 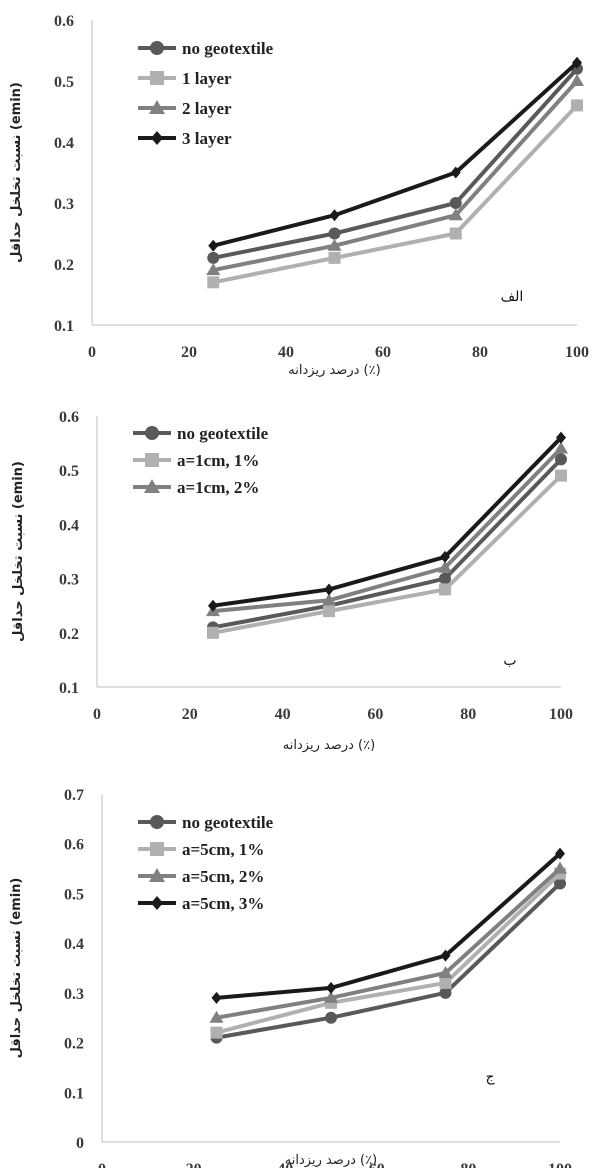 I want to click on y-tick-label: 0.1, so click(x=74, y=1093).